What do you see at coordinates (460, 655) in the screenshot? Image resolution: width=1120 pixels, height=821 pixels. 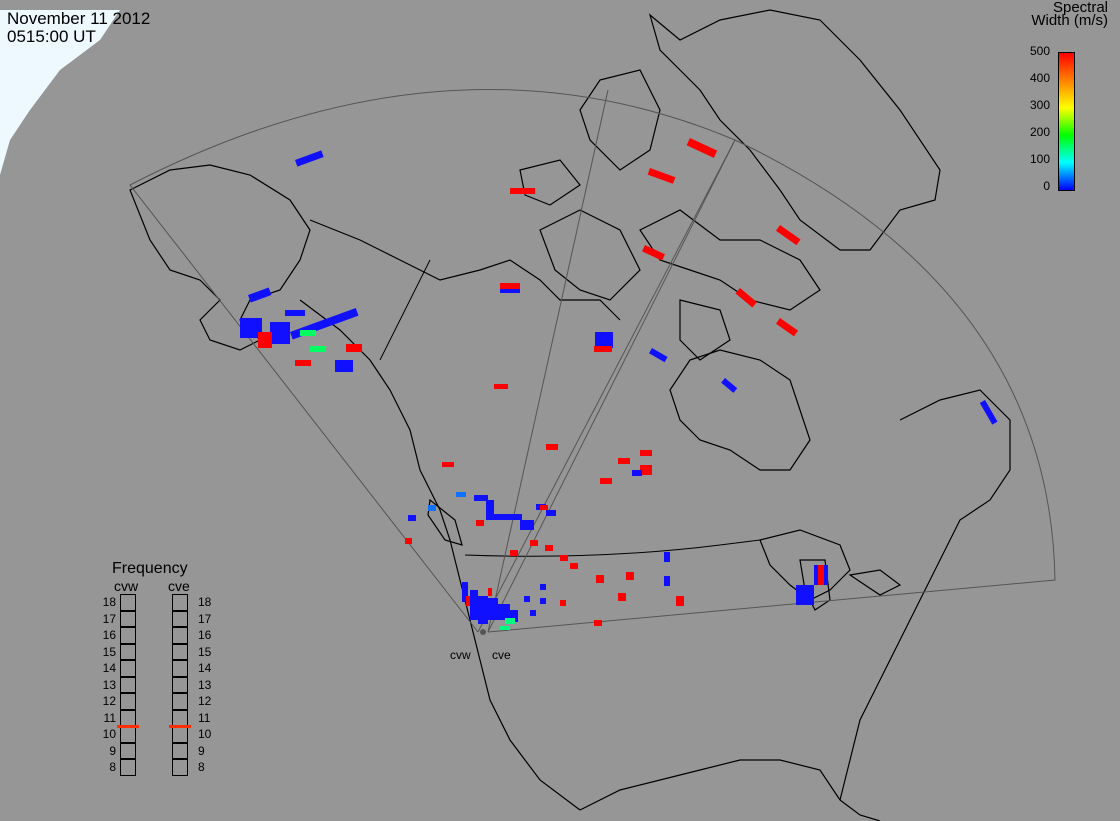 I see `radar-label-cvw: cvw` at bounding box center [460, 655].